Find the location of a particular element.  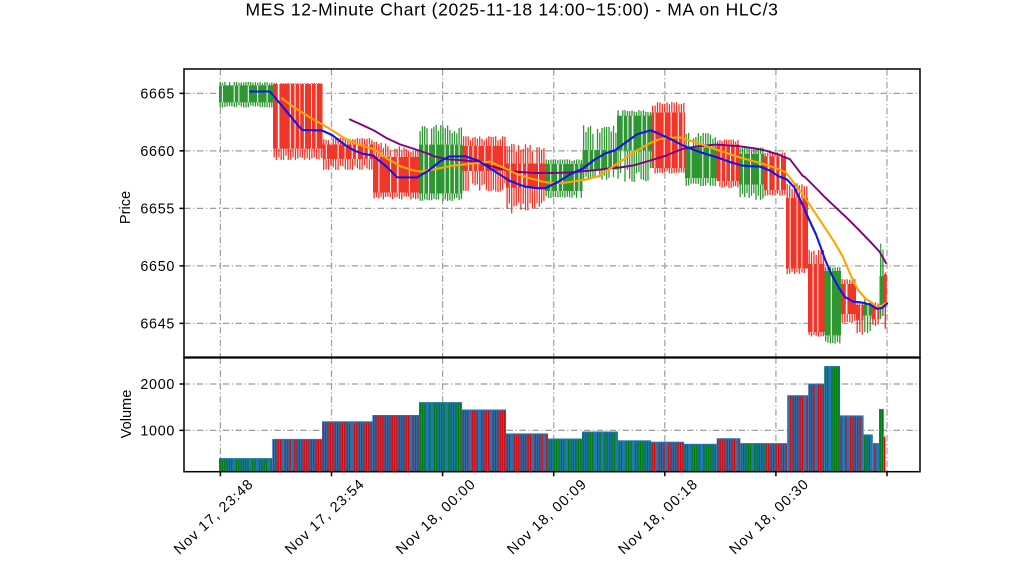

svg-text: 1000 is located at coordinates (157, 431).